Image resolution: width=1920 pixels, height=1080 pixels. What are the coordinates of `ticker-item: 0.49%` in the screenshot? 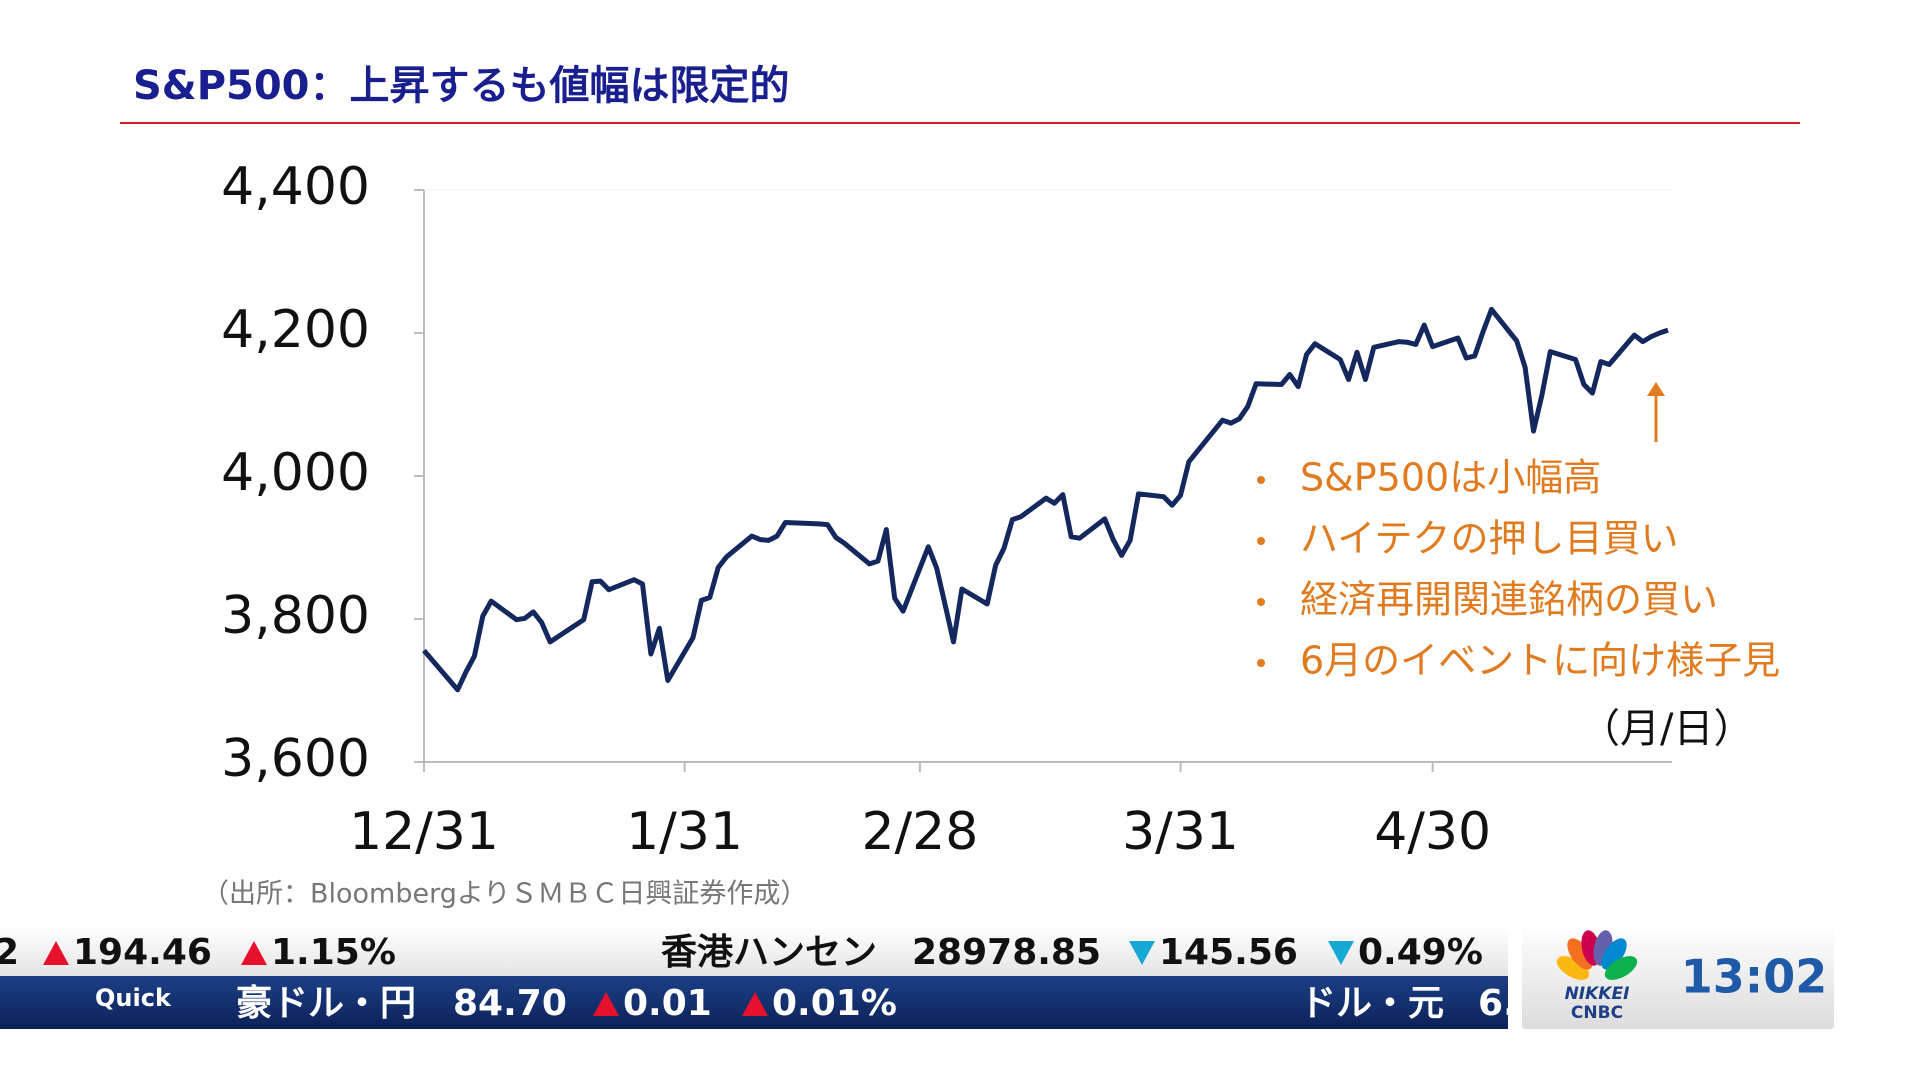 It's located at (1405, 952).